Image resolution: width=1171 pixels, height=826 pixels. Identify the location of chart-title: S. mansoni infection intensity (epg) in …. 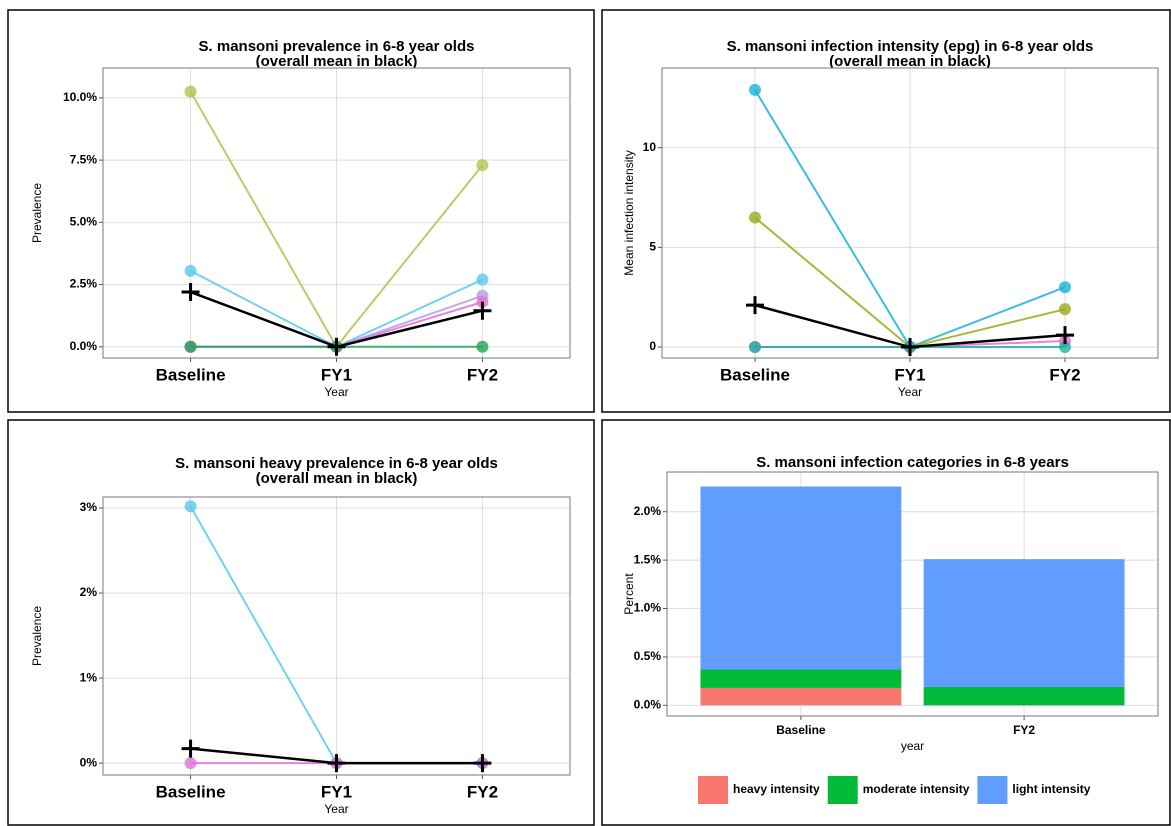
(910, 46).